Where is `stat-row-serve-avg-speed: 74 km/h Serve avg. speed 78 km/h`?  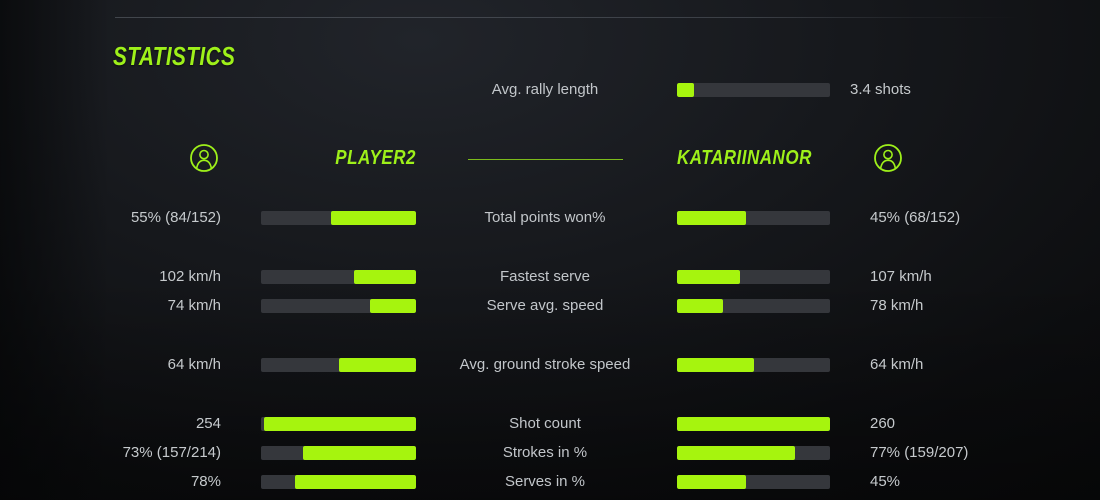 stat-row-serve-avg-speed: 74 km/h Serve avg. speed 78 km/h is located at coordinates (550, 306).